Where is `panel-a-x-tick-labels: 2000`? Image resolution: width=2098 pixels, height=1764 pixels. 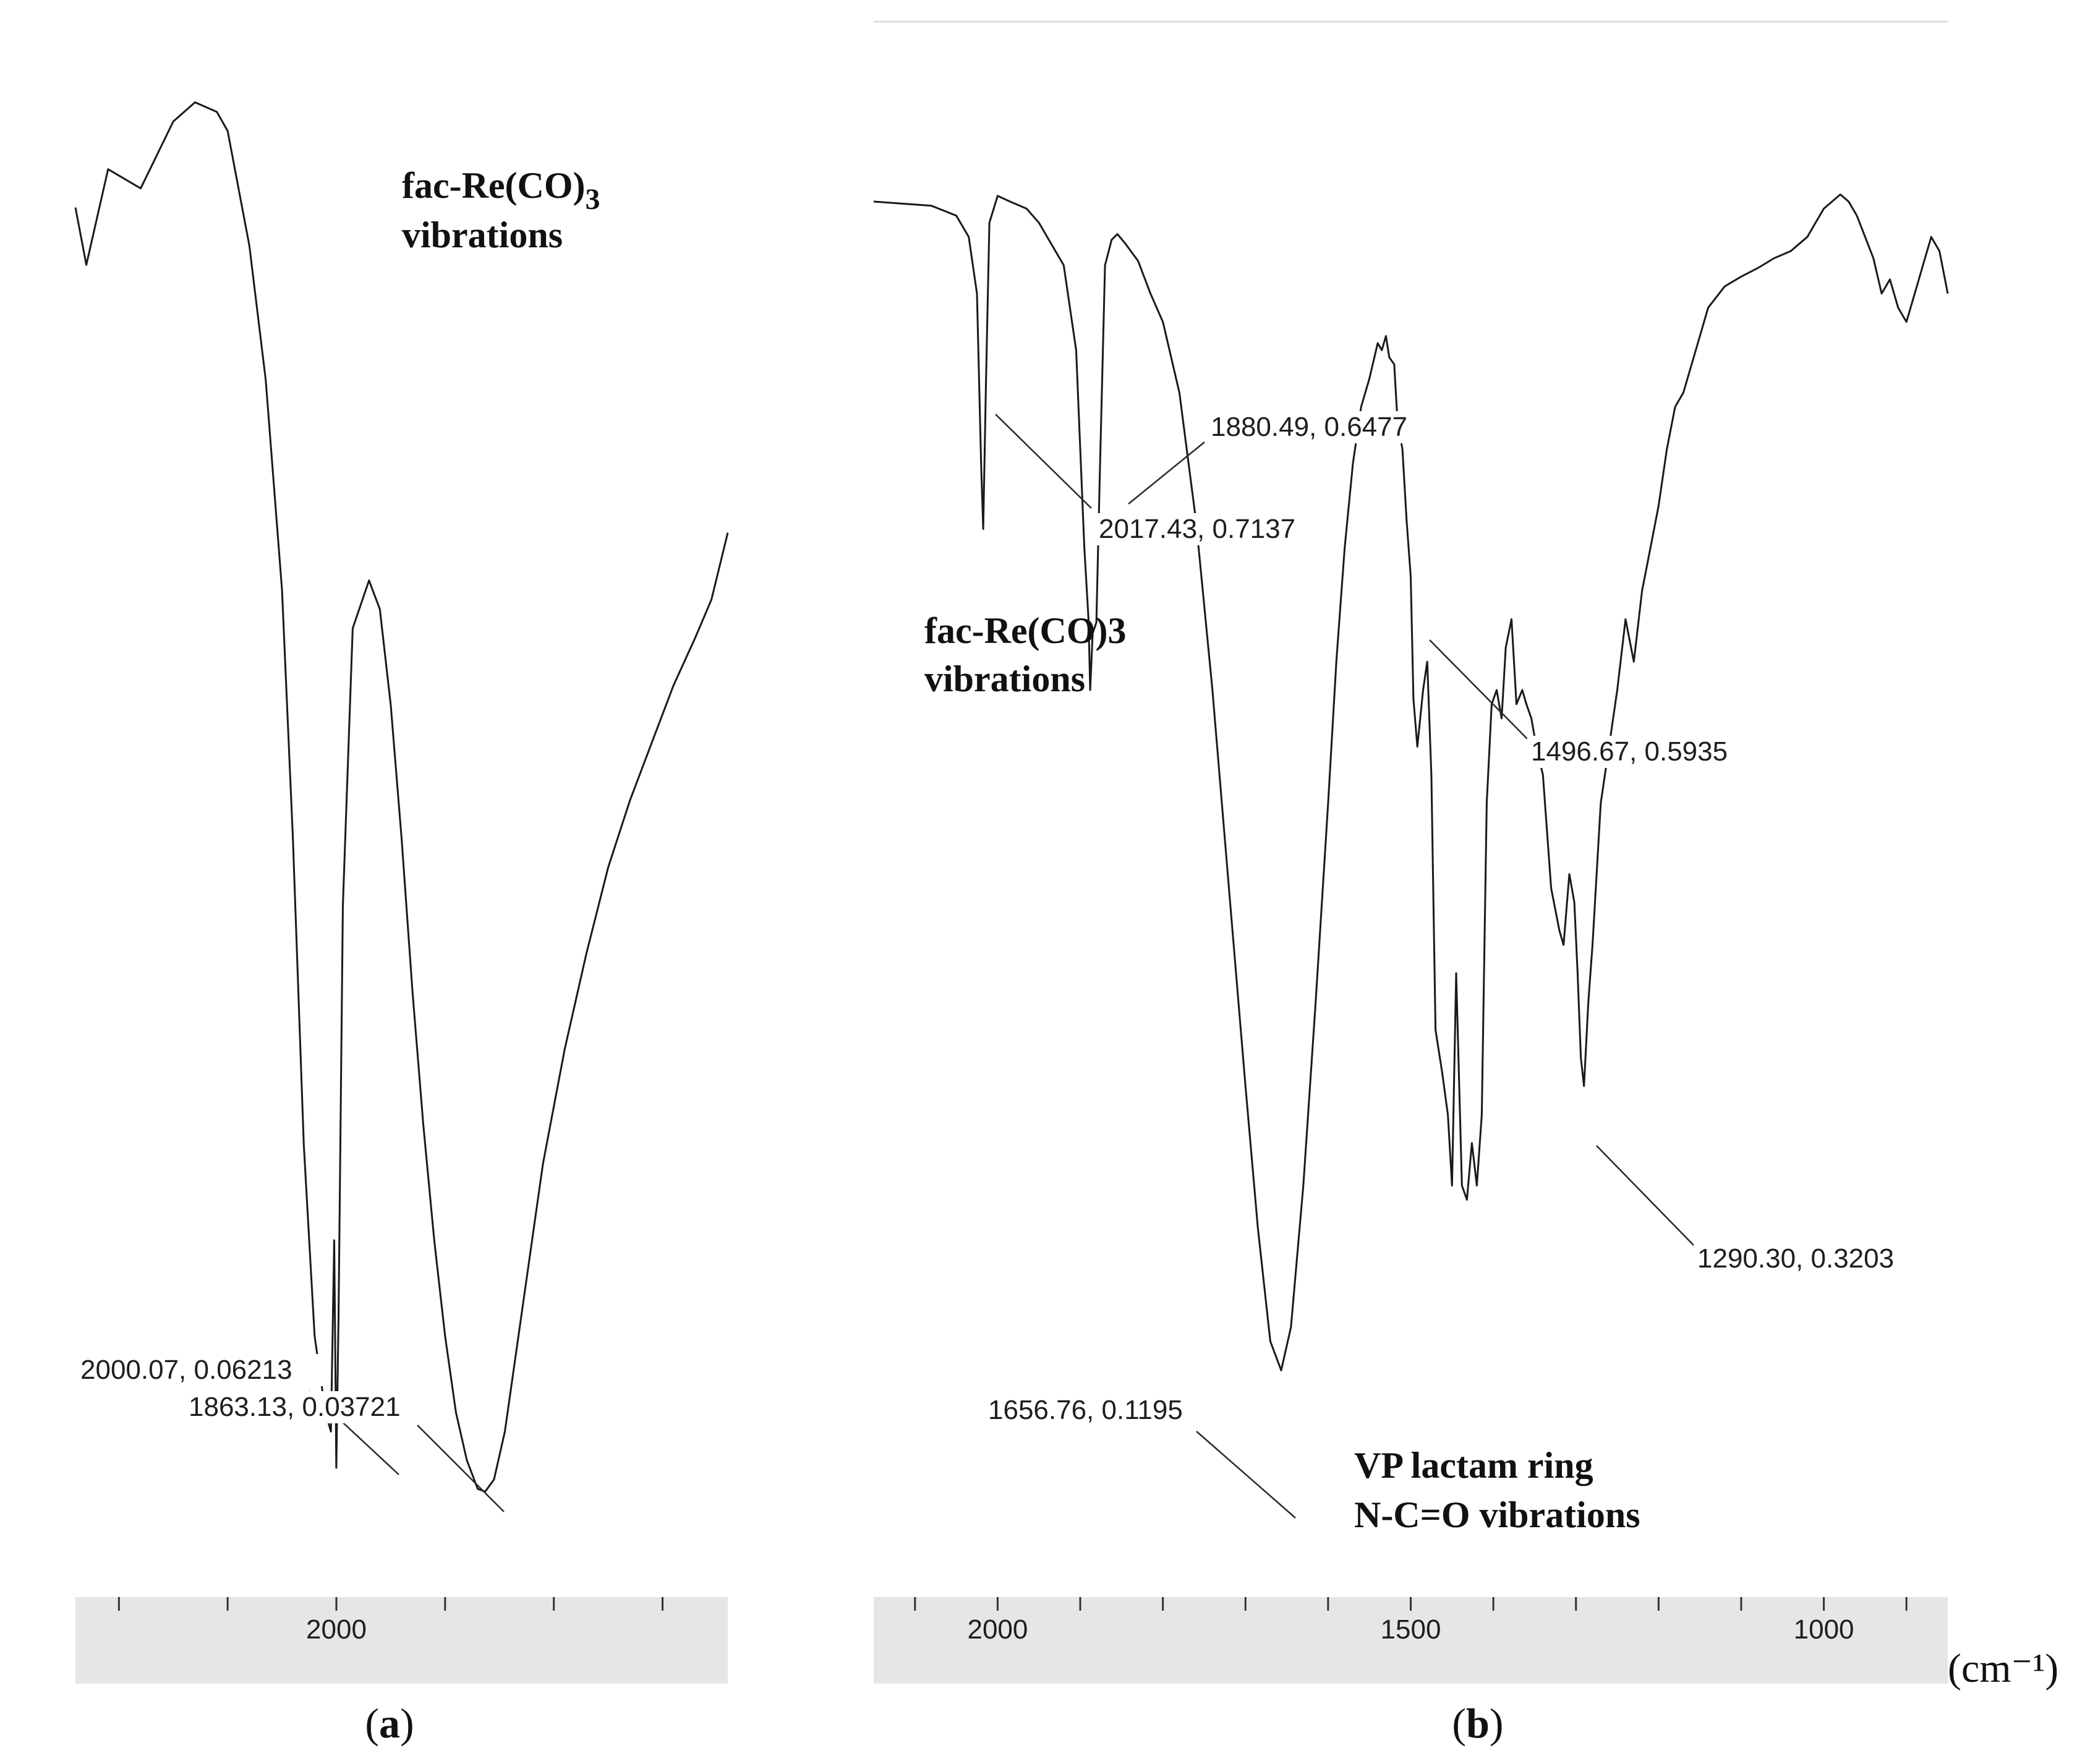
panel-a-x-tick-labels: 2000 is located at coordinates (337, 1630).